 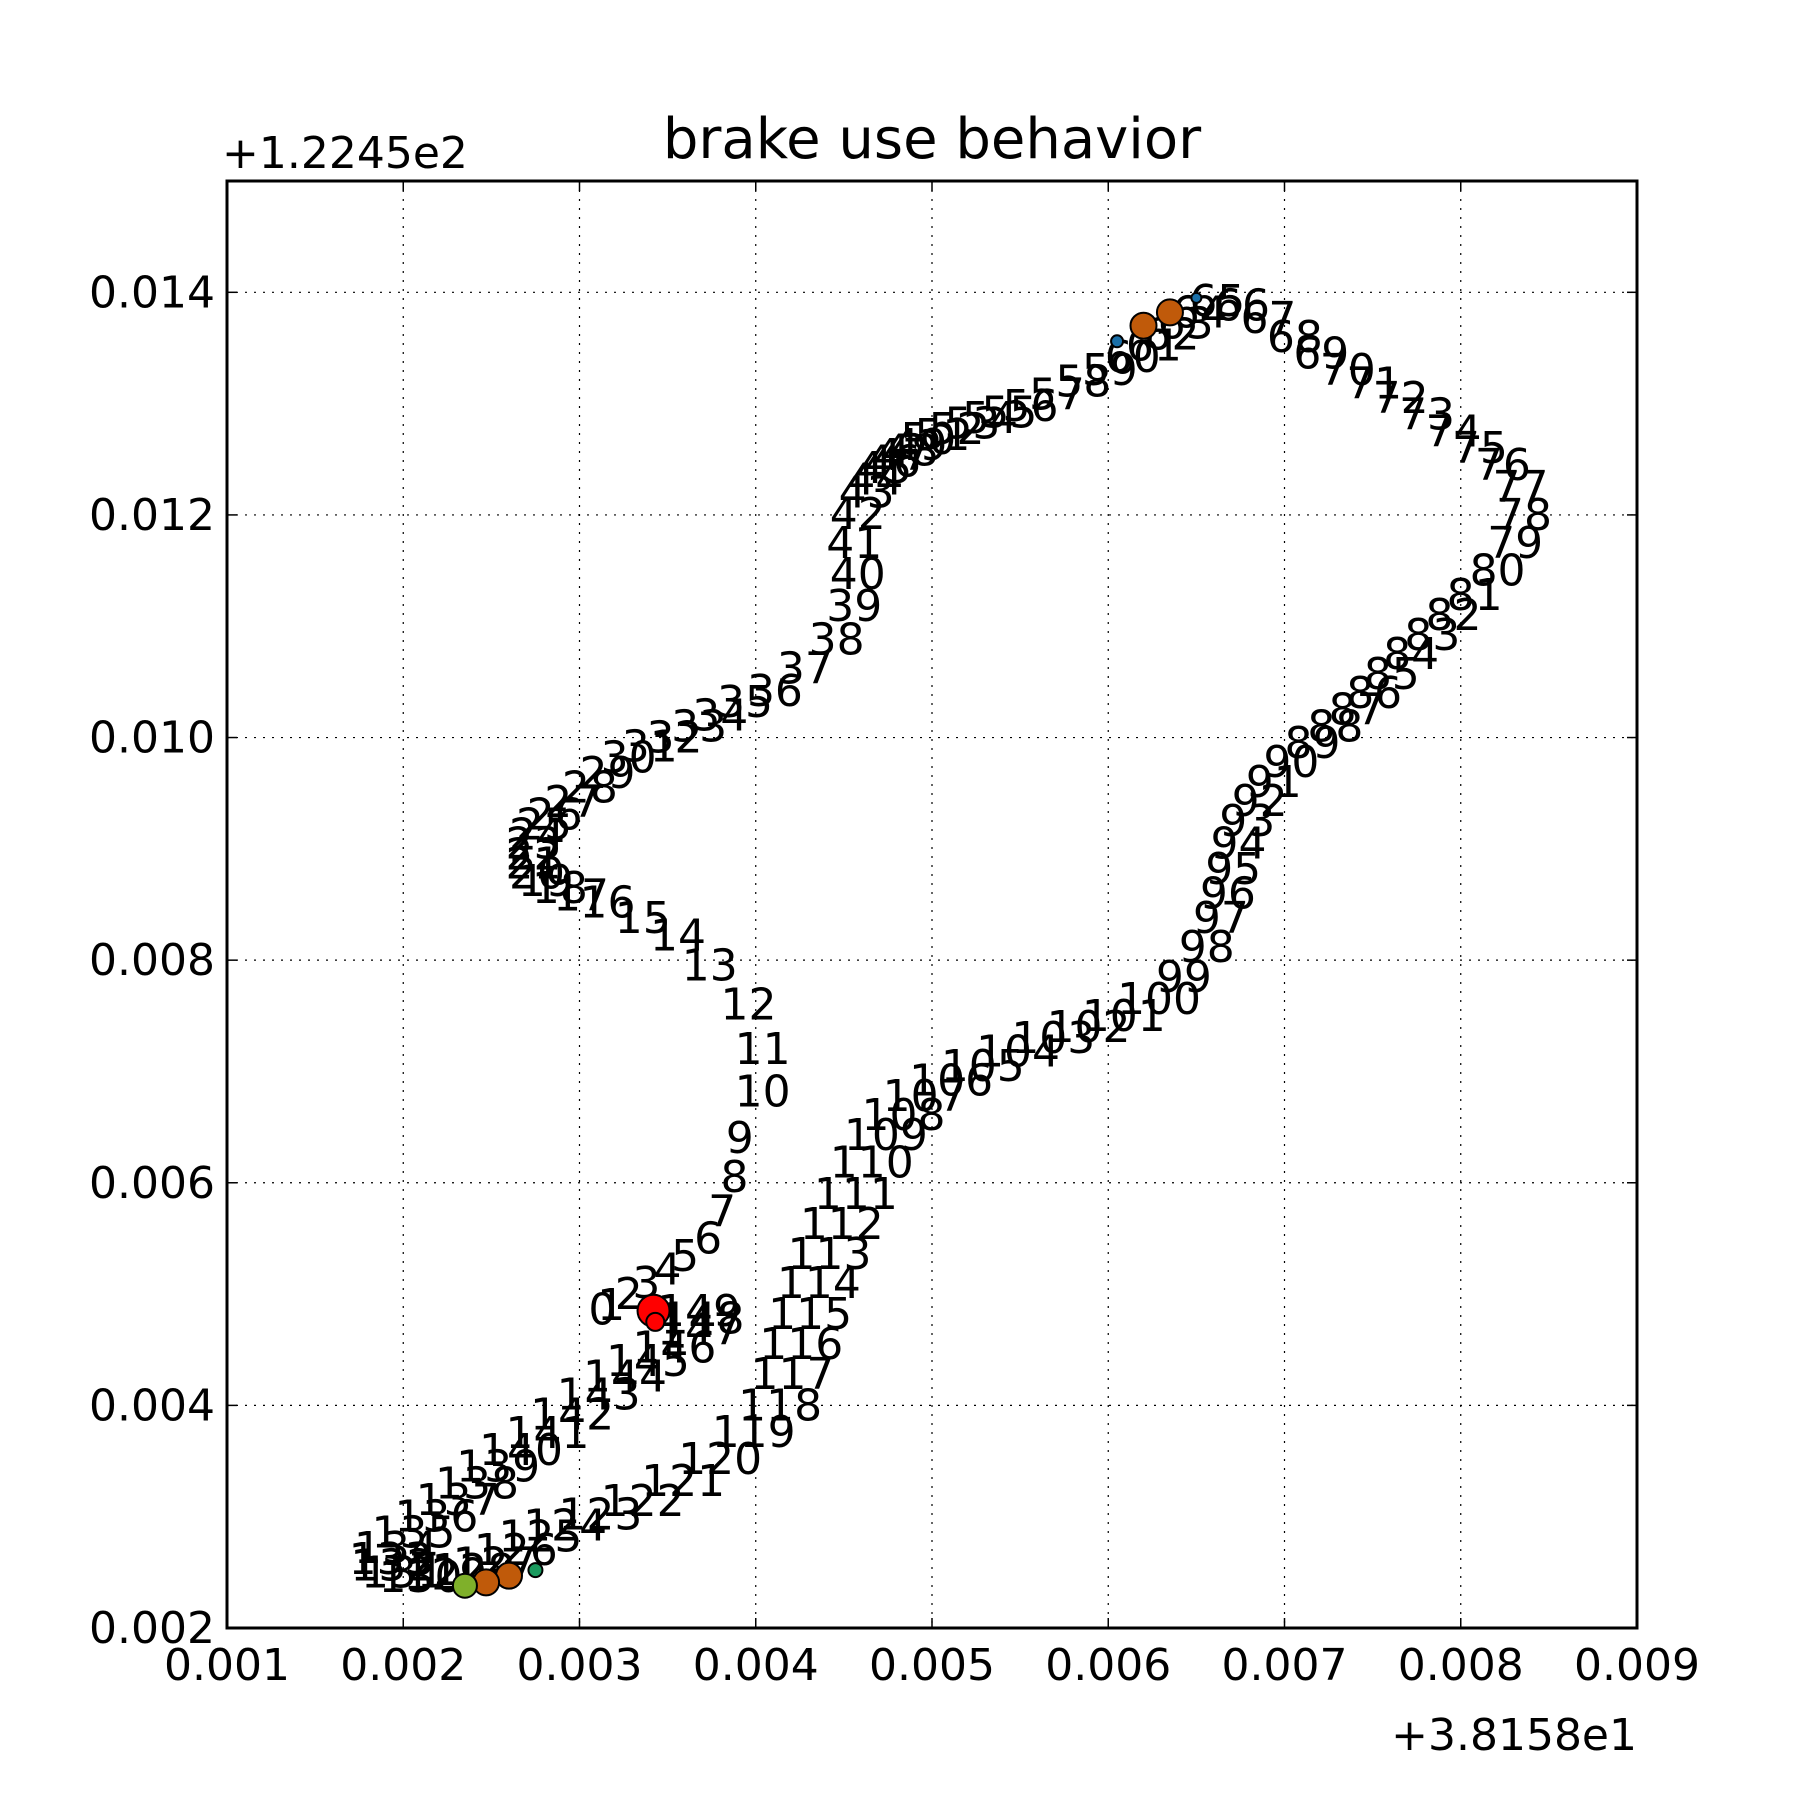 I want to click on point-label: 137, so click(x=458, y=1500).